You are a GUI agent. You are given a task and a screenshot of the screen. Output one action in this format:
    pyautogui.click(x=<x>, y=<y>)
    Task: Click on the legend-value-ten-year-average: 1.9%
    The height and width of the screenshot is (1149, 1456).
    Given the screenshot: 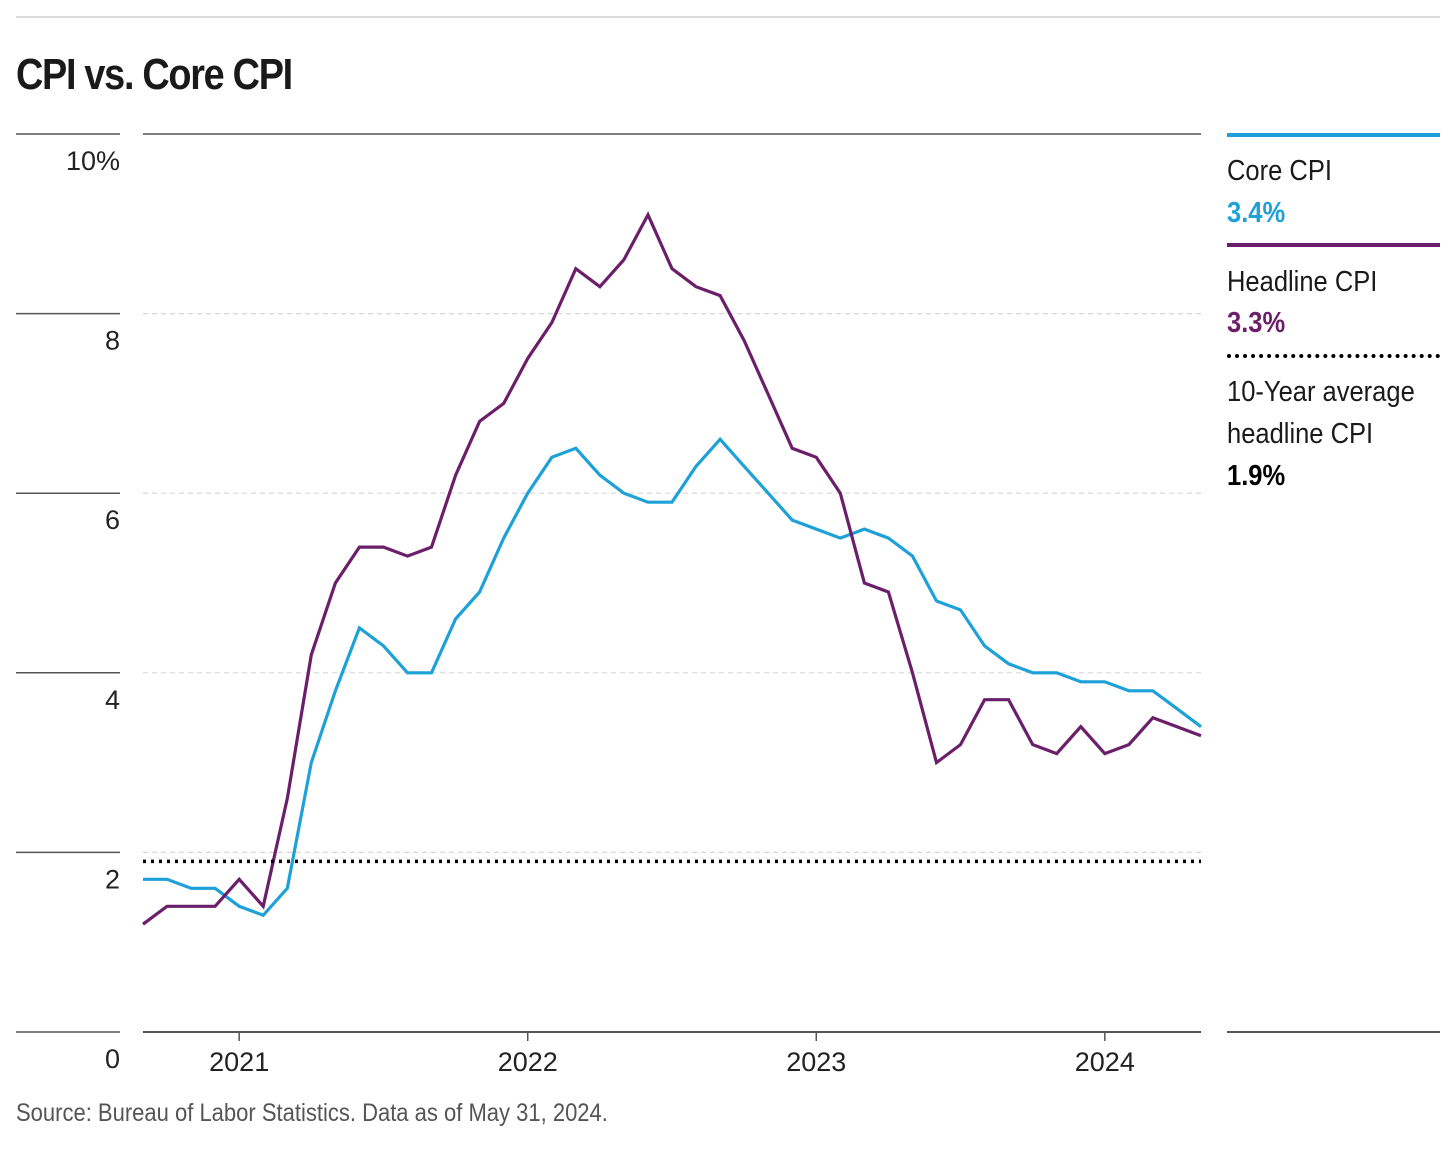 What is the action you would take?
    pyautogui.click(x=1256, y=476)
    